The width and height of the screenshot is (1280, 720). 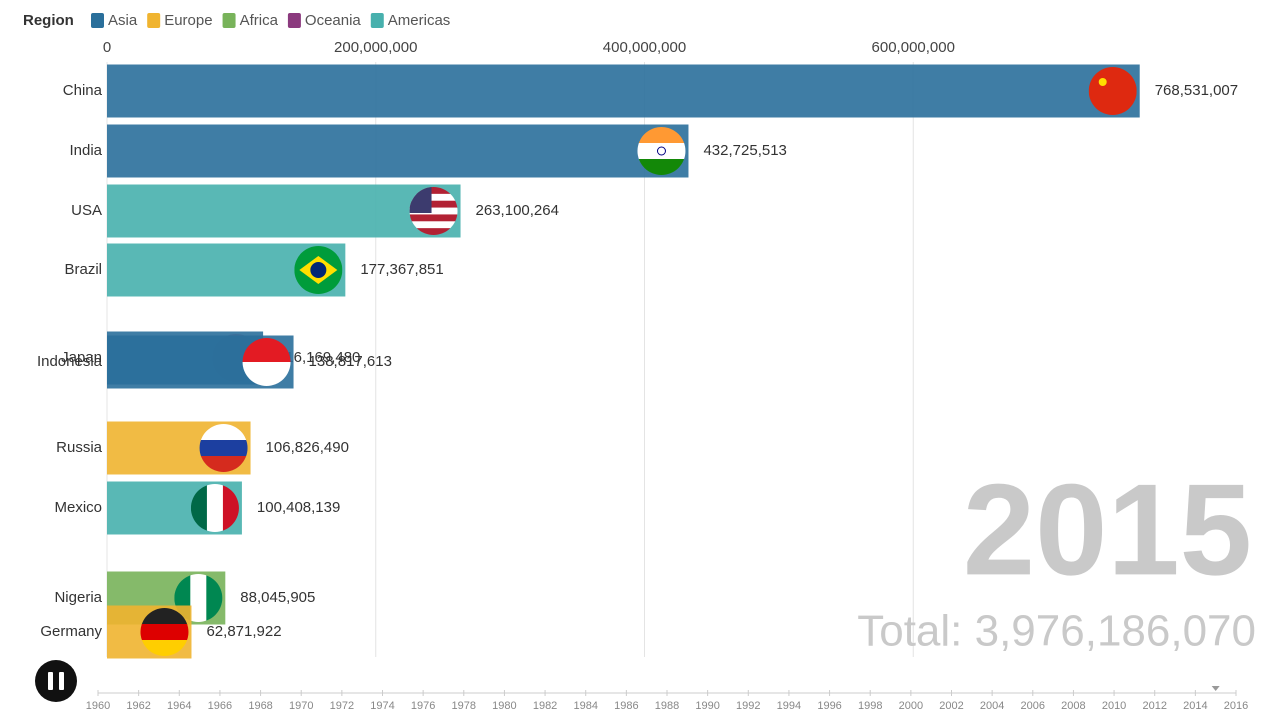 I want to click on timeline-label: 1996, so click(x=829, y=706).